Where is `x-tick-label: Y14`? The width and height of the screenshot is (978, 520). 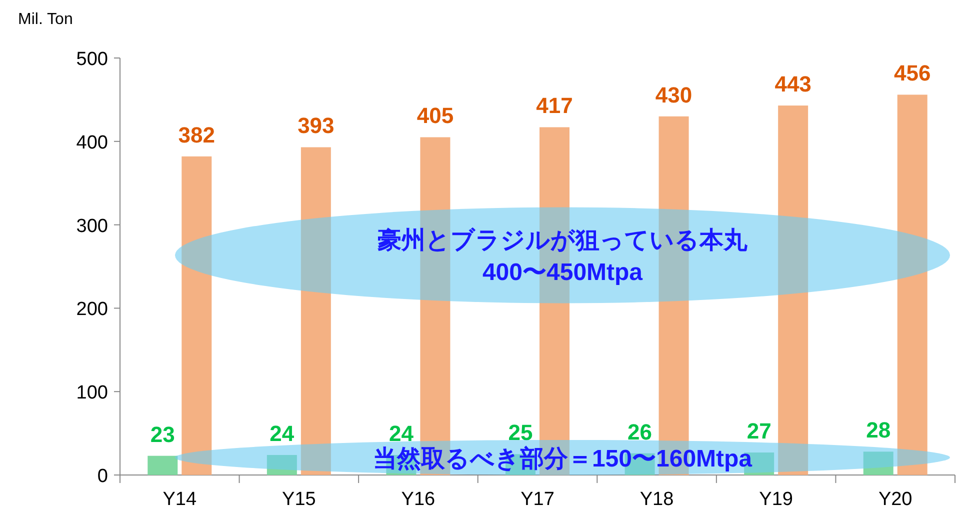
x-tick-label: Y14 is located at coordinates (179, 499).